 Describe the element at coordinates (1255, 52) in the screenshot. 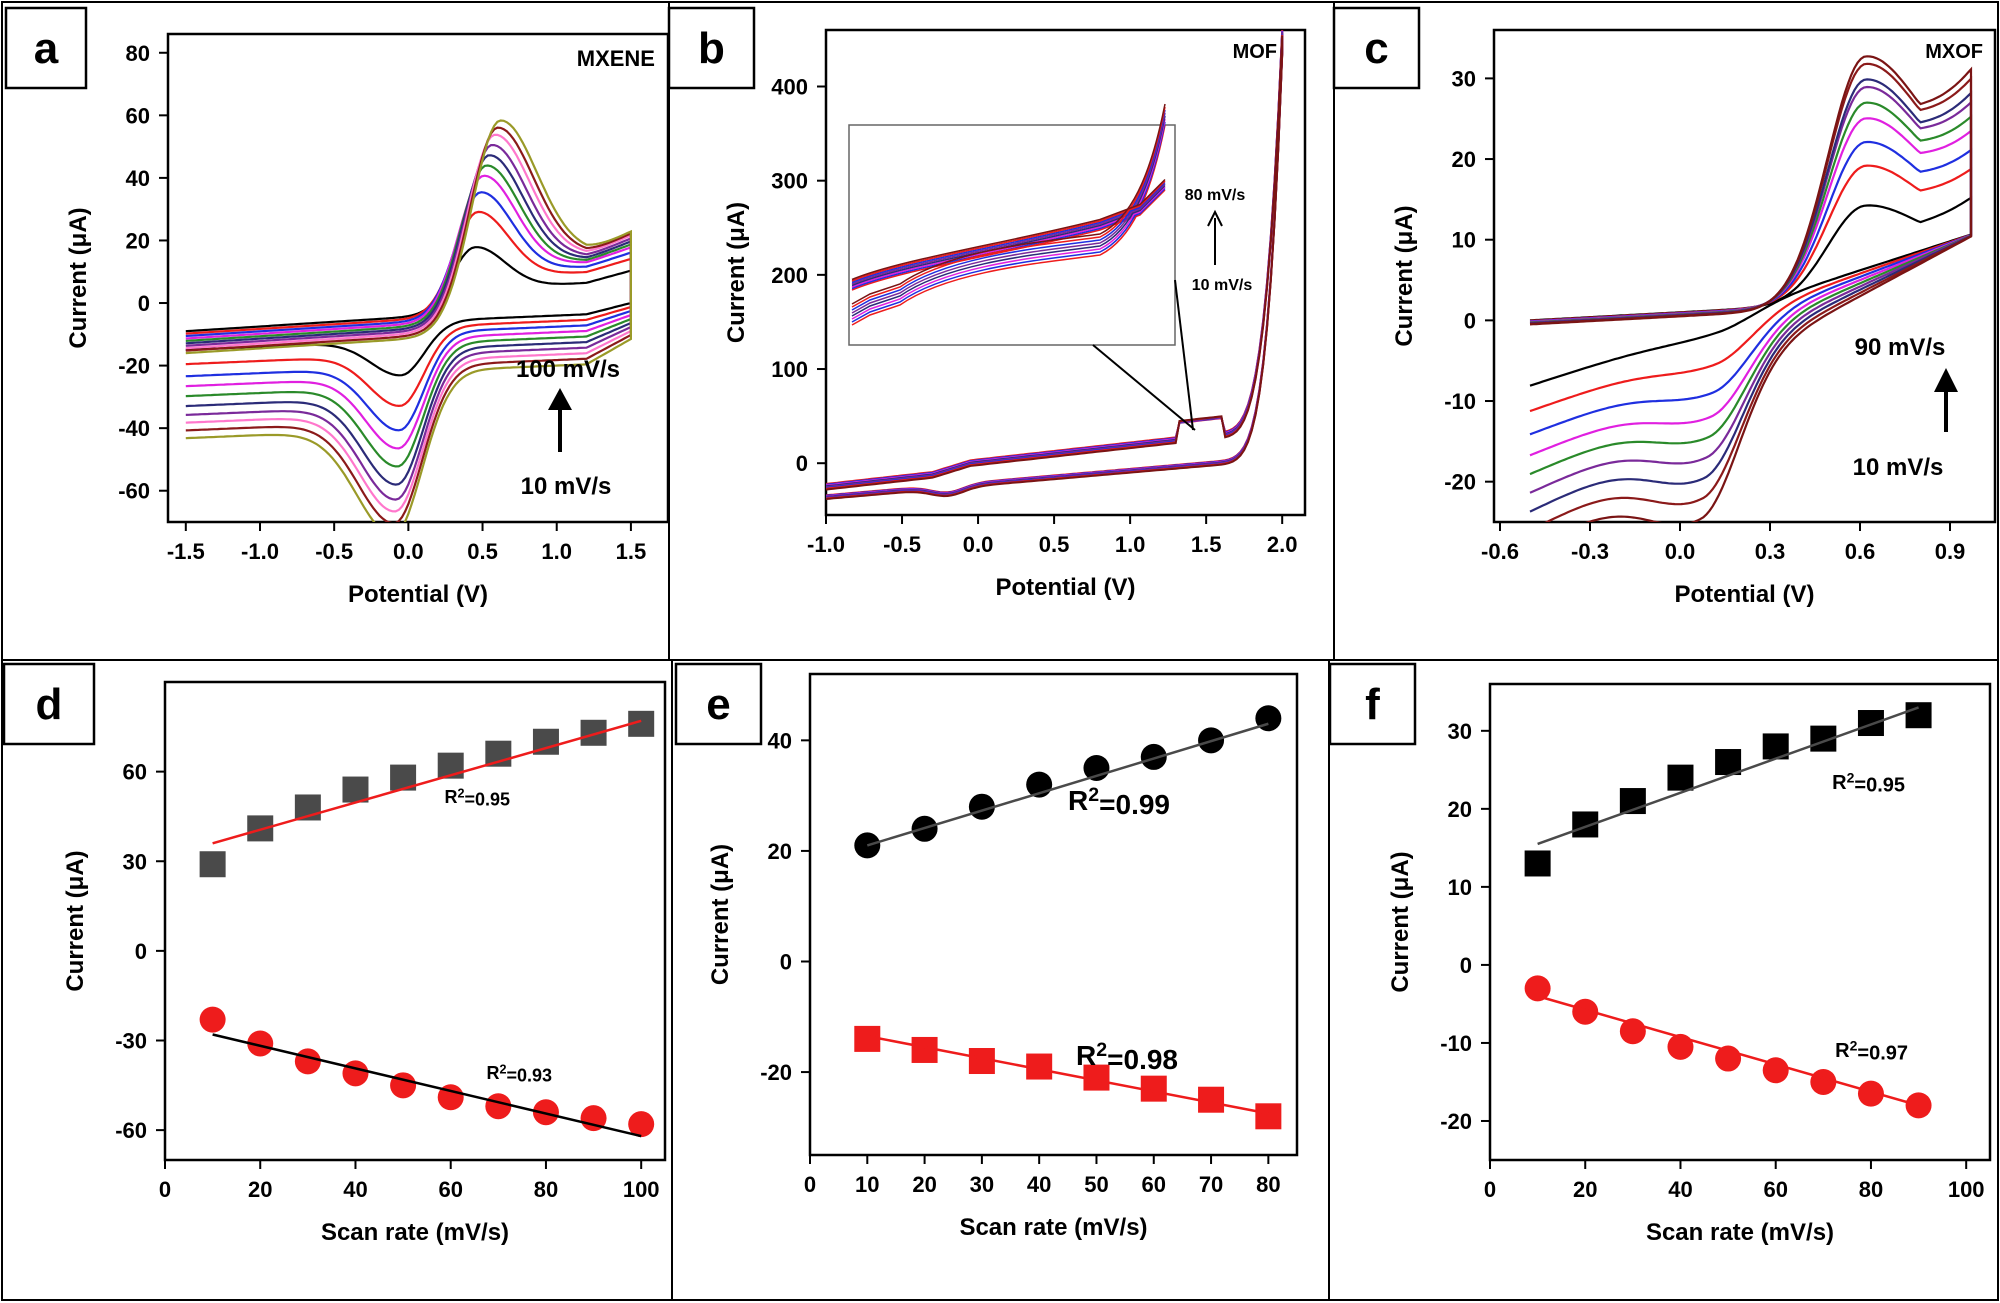

I see `chart-title: MOF` at that location.